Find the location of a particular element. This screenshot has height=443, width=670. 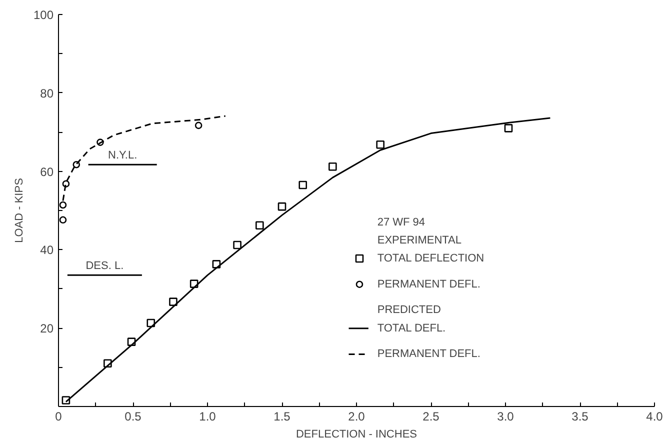

annotation: EXPERIMENTAL is located at coordinates (419, 240).